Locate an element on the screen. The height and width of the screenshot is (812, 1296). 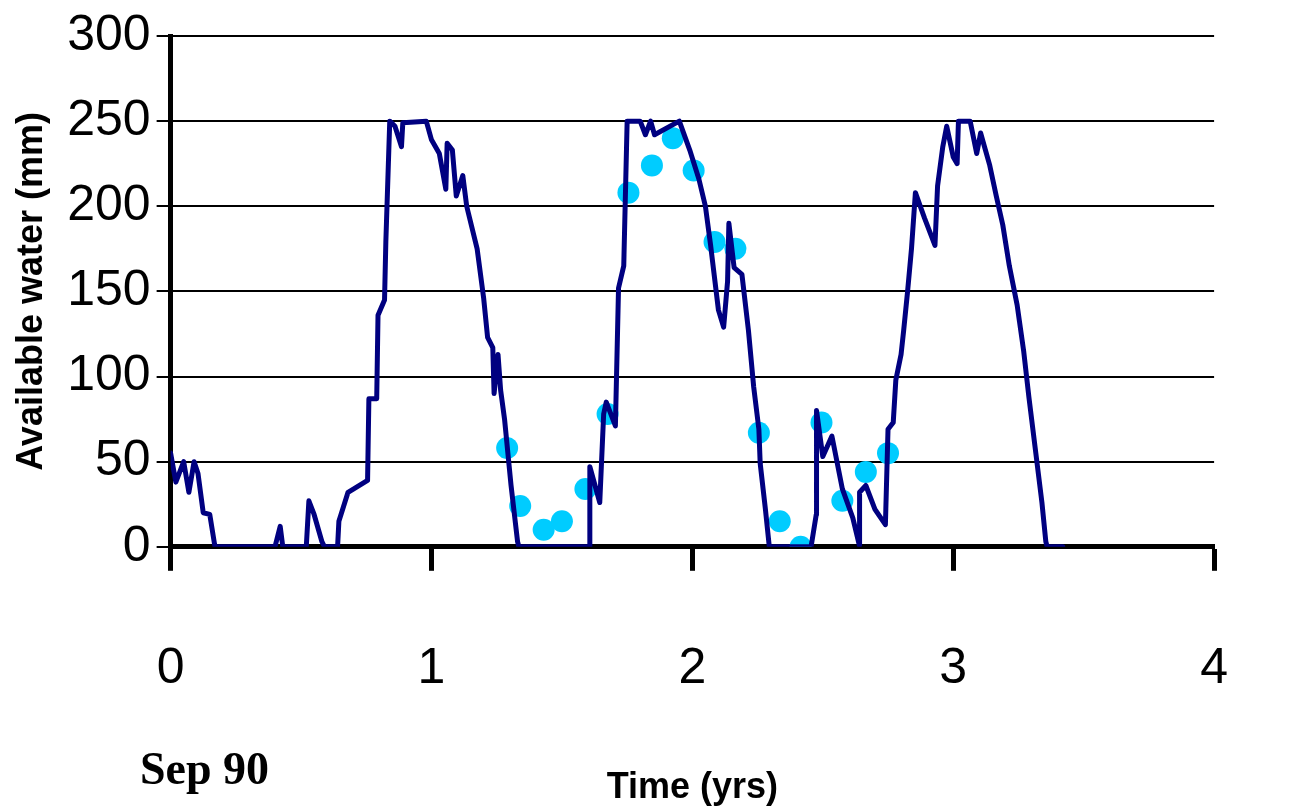
y-tick-label: 200 is located at coordinates (109, 203).